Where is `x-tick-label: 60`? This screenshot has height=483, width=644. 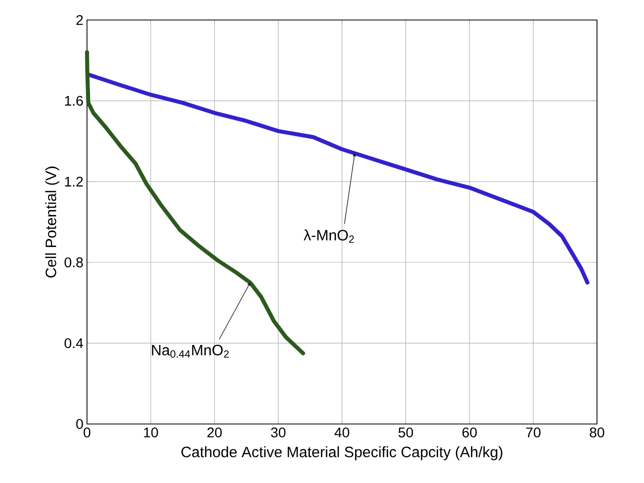 x-tick-label: 60 is located at coordinates (469, 433).